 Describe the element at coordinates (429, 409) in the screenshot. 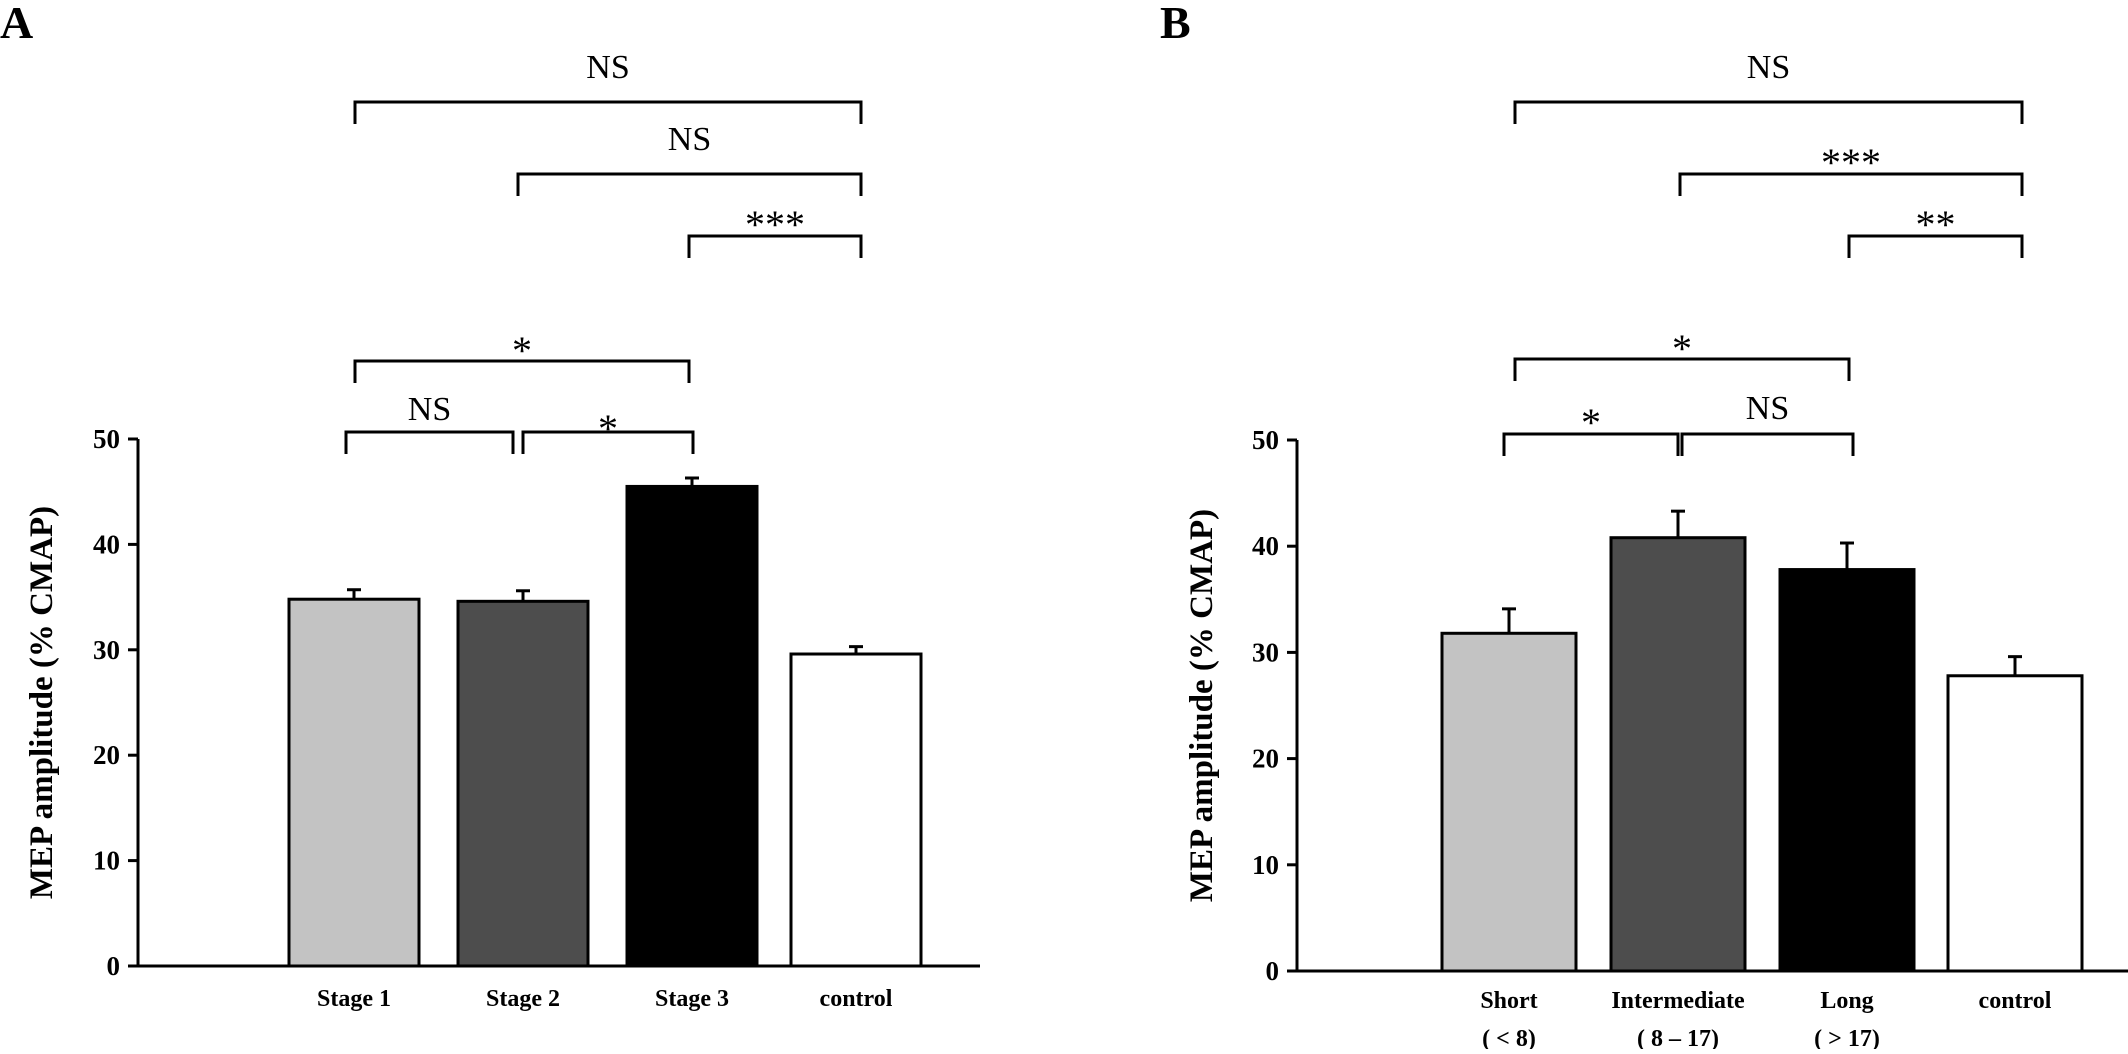

I see `significance-label-5: NS` at that location.